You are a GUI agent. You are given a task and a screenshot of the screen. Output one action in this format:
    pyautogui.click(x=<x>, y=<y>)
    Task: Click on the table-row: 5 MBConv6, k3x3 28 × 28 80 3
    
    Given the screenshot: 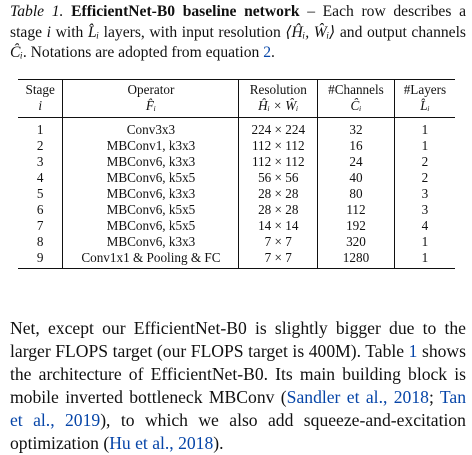 What is the action you would take?
    pyautogui.click(x=236, y=194)
    